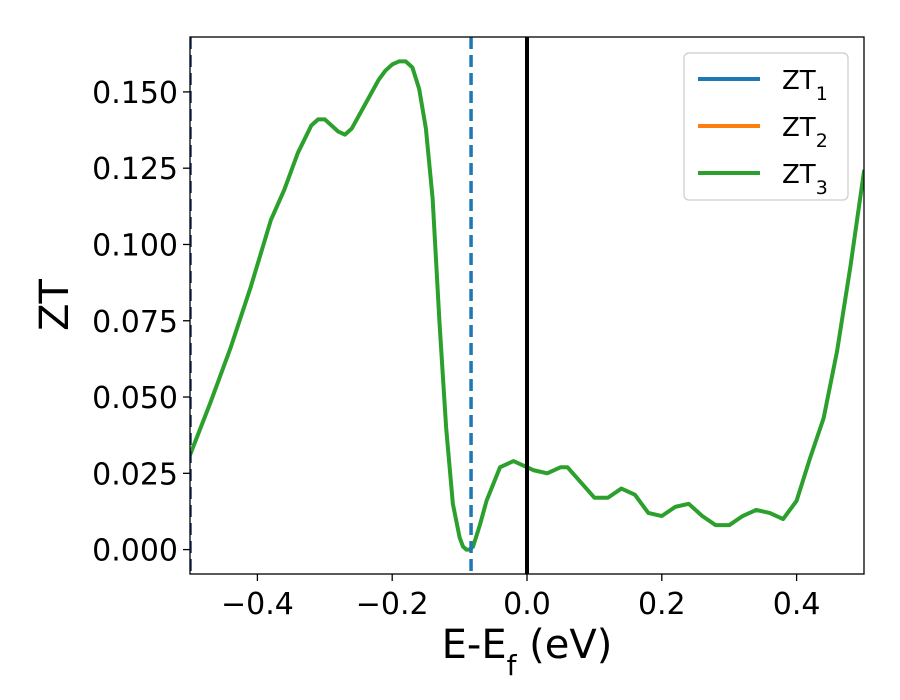  I want to click on y-tick-label: 0.025, so click(135, 474).